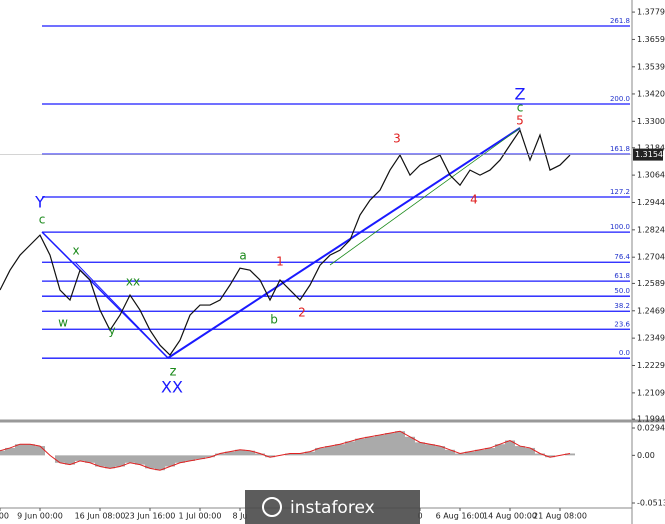  What do you see at coordinates (242, 256) in the screenshot?
I see `wave-label: a` at bounding box center [242, 256].